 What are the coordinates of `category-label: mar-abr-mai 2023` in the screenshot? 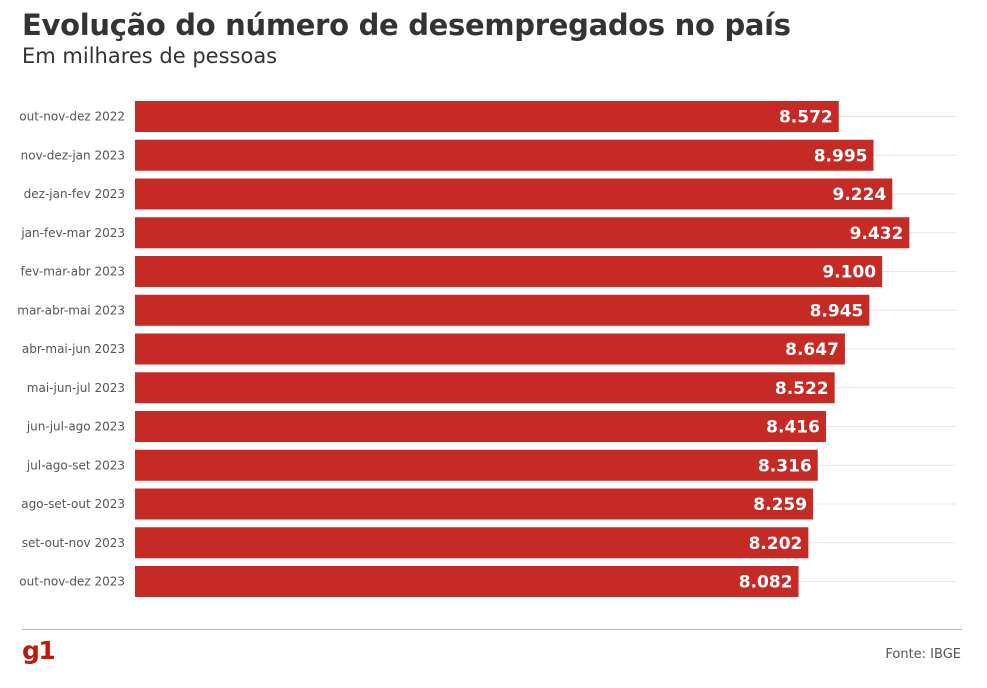 It's located at (71, 310).